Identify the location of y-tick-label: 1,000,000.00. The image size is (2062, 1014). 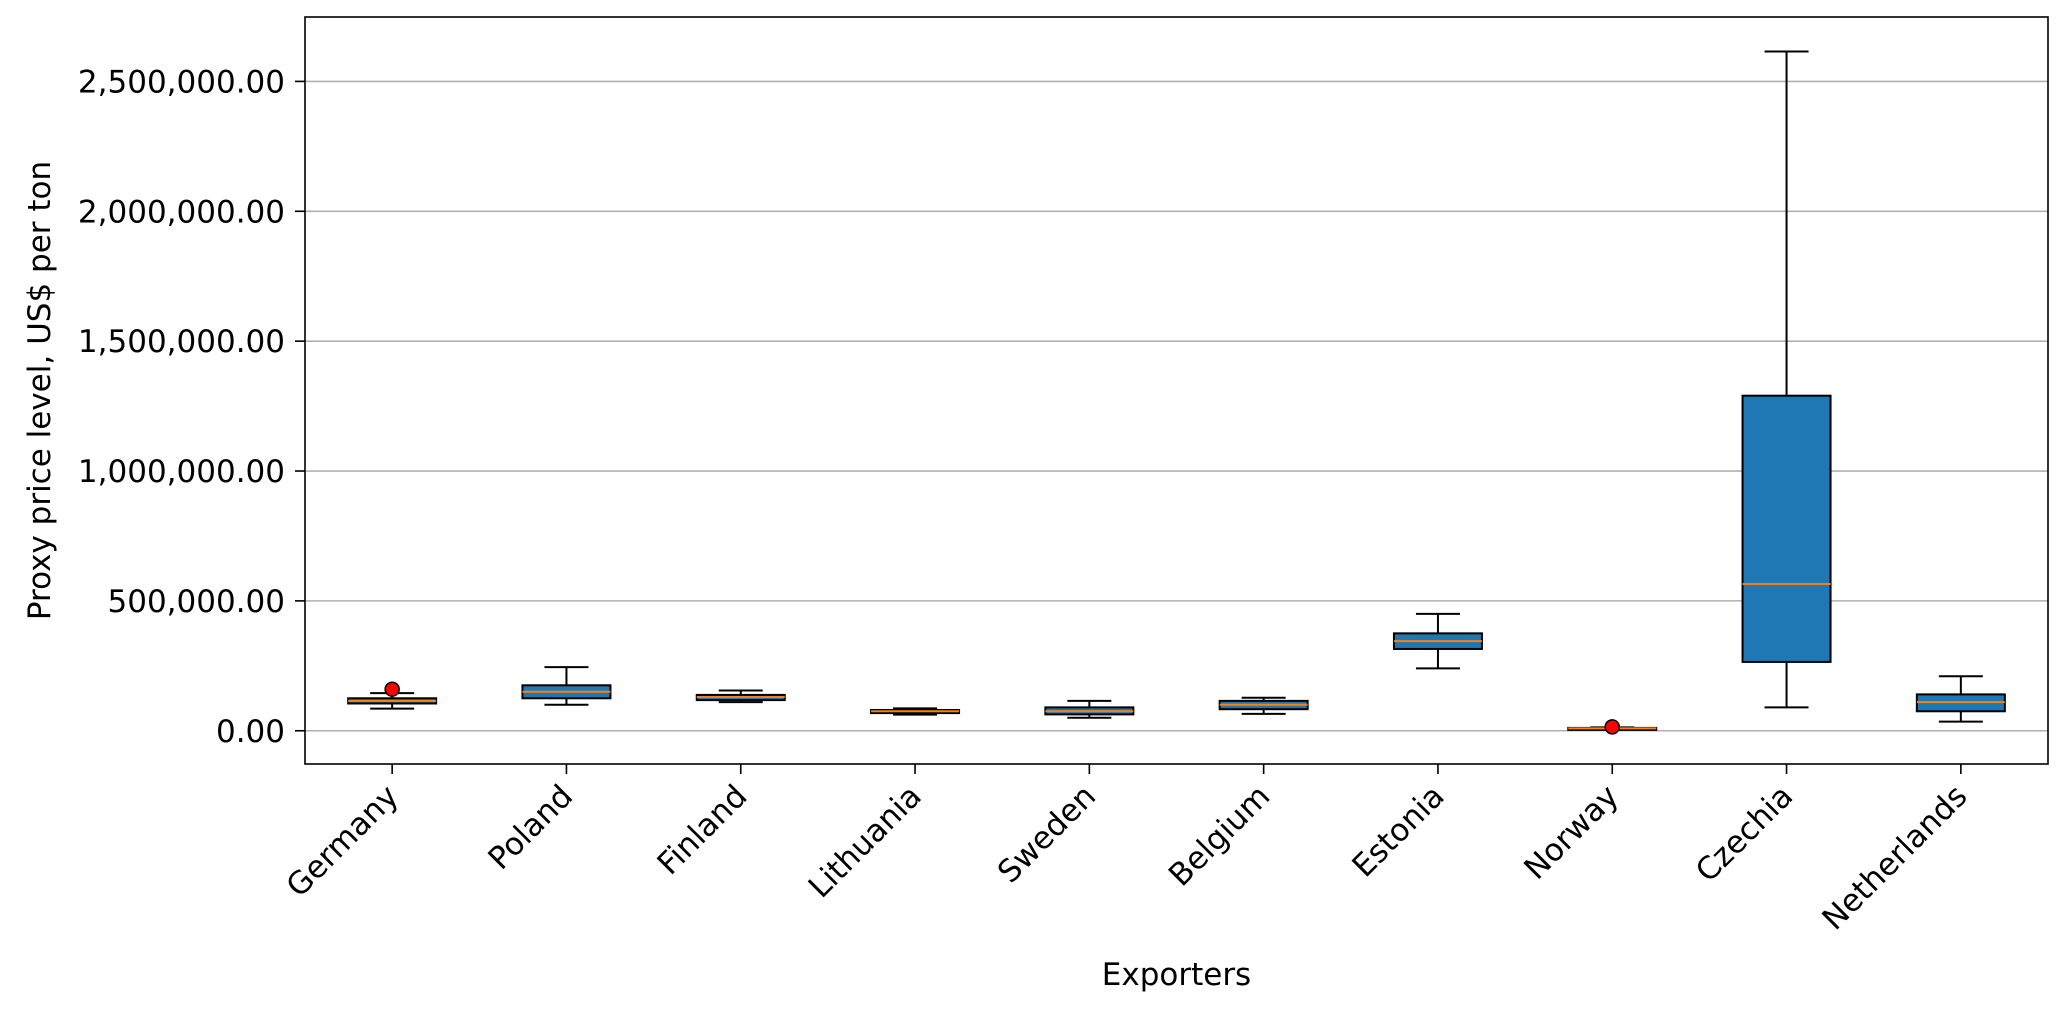
(181, 472).